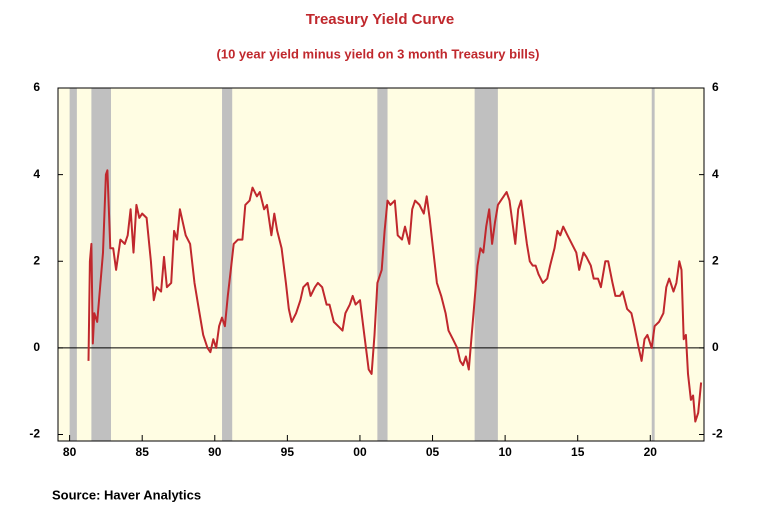 The image size is (772, 509). What do you see at coordinates (651, 452) in the screenshot?
I see `x-tick-label: 20` at bounding box center [651, 452].